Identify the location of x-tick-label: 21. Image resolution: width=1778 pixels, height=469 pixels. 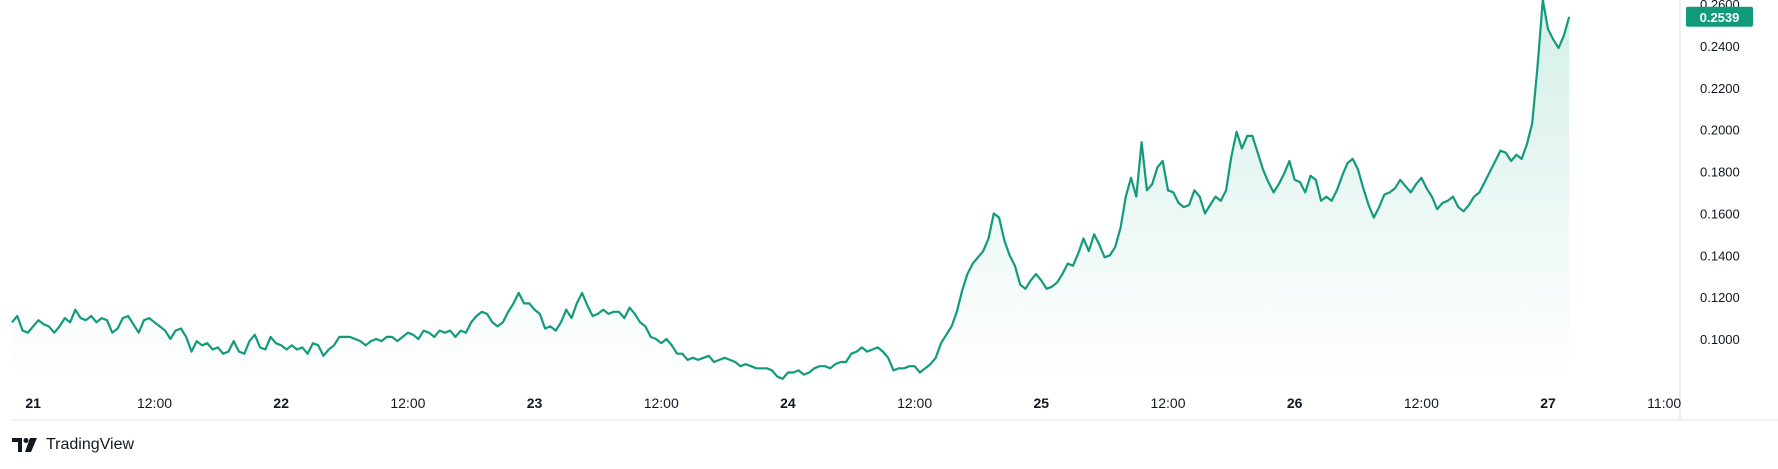
(33, 403).